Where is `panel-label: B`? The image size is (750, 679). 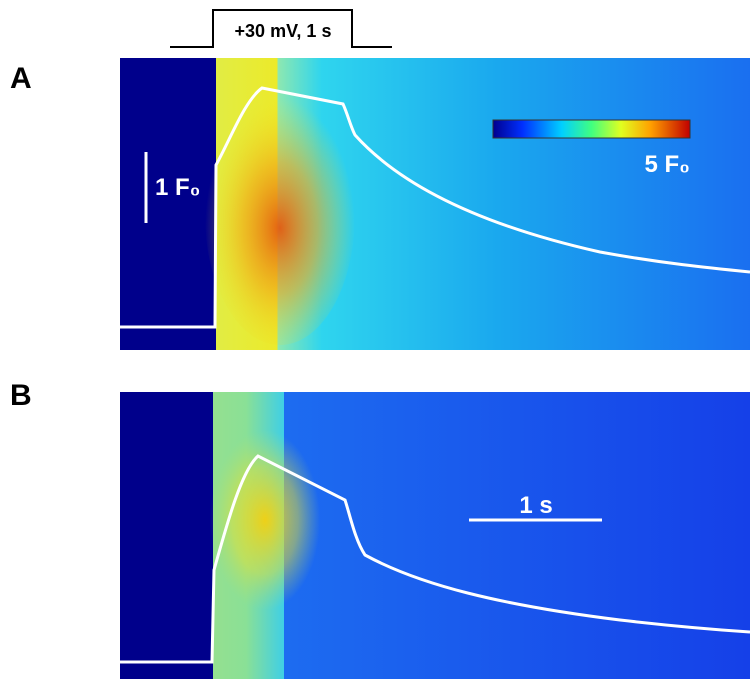
panel-label: B is located at coordinates (21, 395).